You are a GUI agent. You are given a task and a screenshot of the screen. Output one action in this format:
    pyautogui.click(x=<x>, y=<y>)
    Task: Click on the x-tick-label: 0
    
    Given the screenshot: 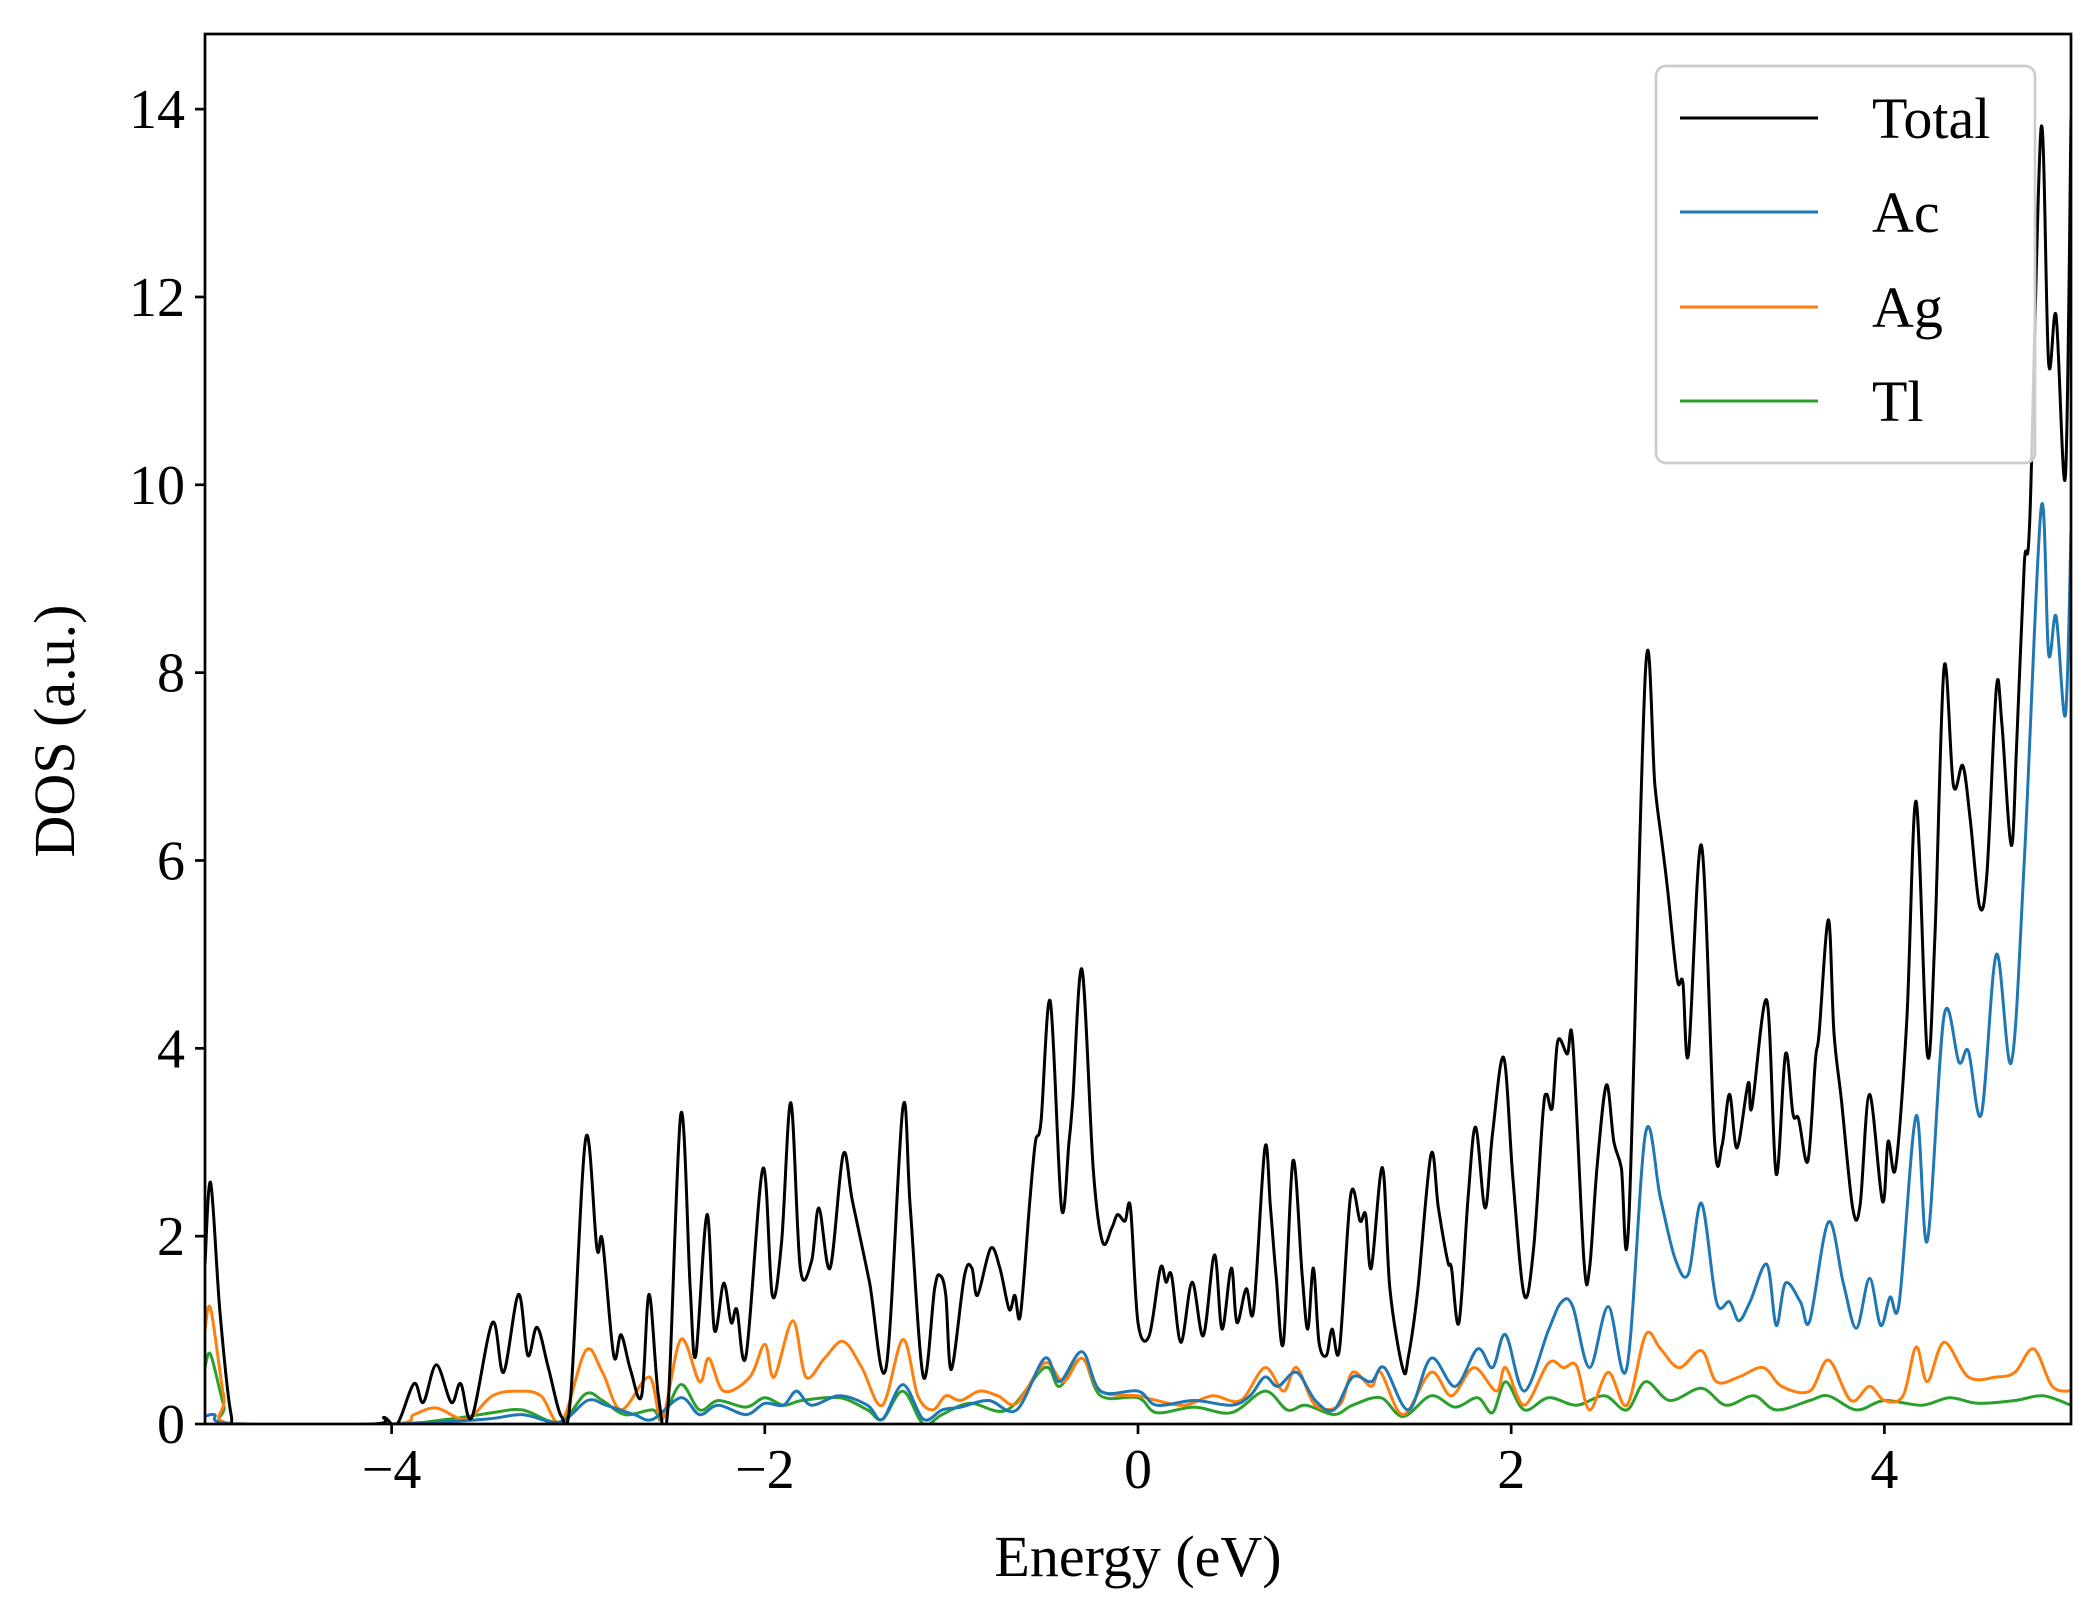 What is the action you would take?
    pyautogui.click(x=1138, y=1470)
    